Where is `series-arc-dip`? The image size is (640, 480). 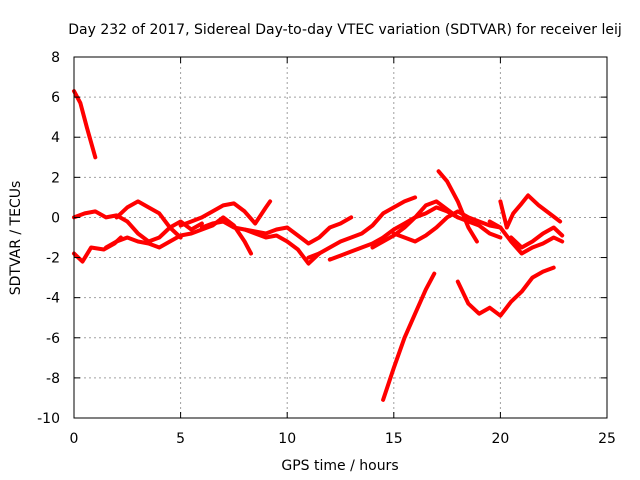 series-arc-dip is located at coordinates (505, 291).